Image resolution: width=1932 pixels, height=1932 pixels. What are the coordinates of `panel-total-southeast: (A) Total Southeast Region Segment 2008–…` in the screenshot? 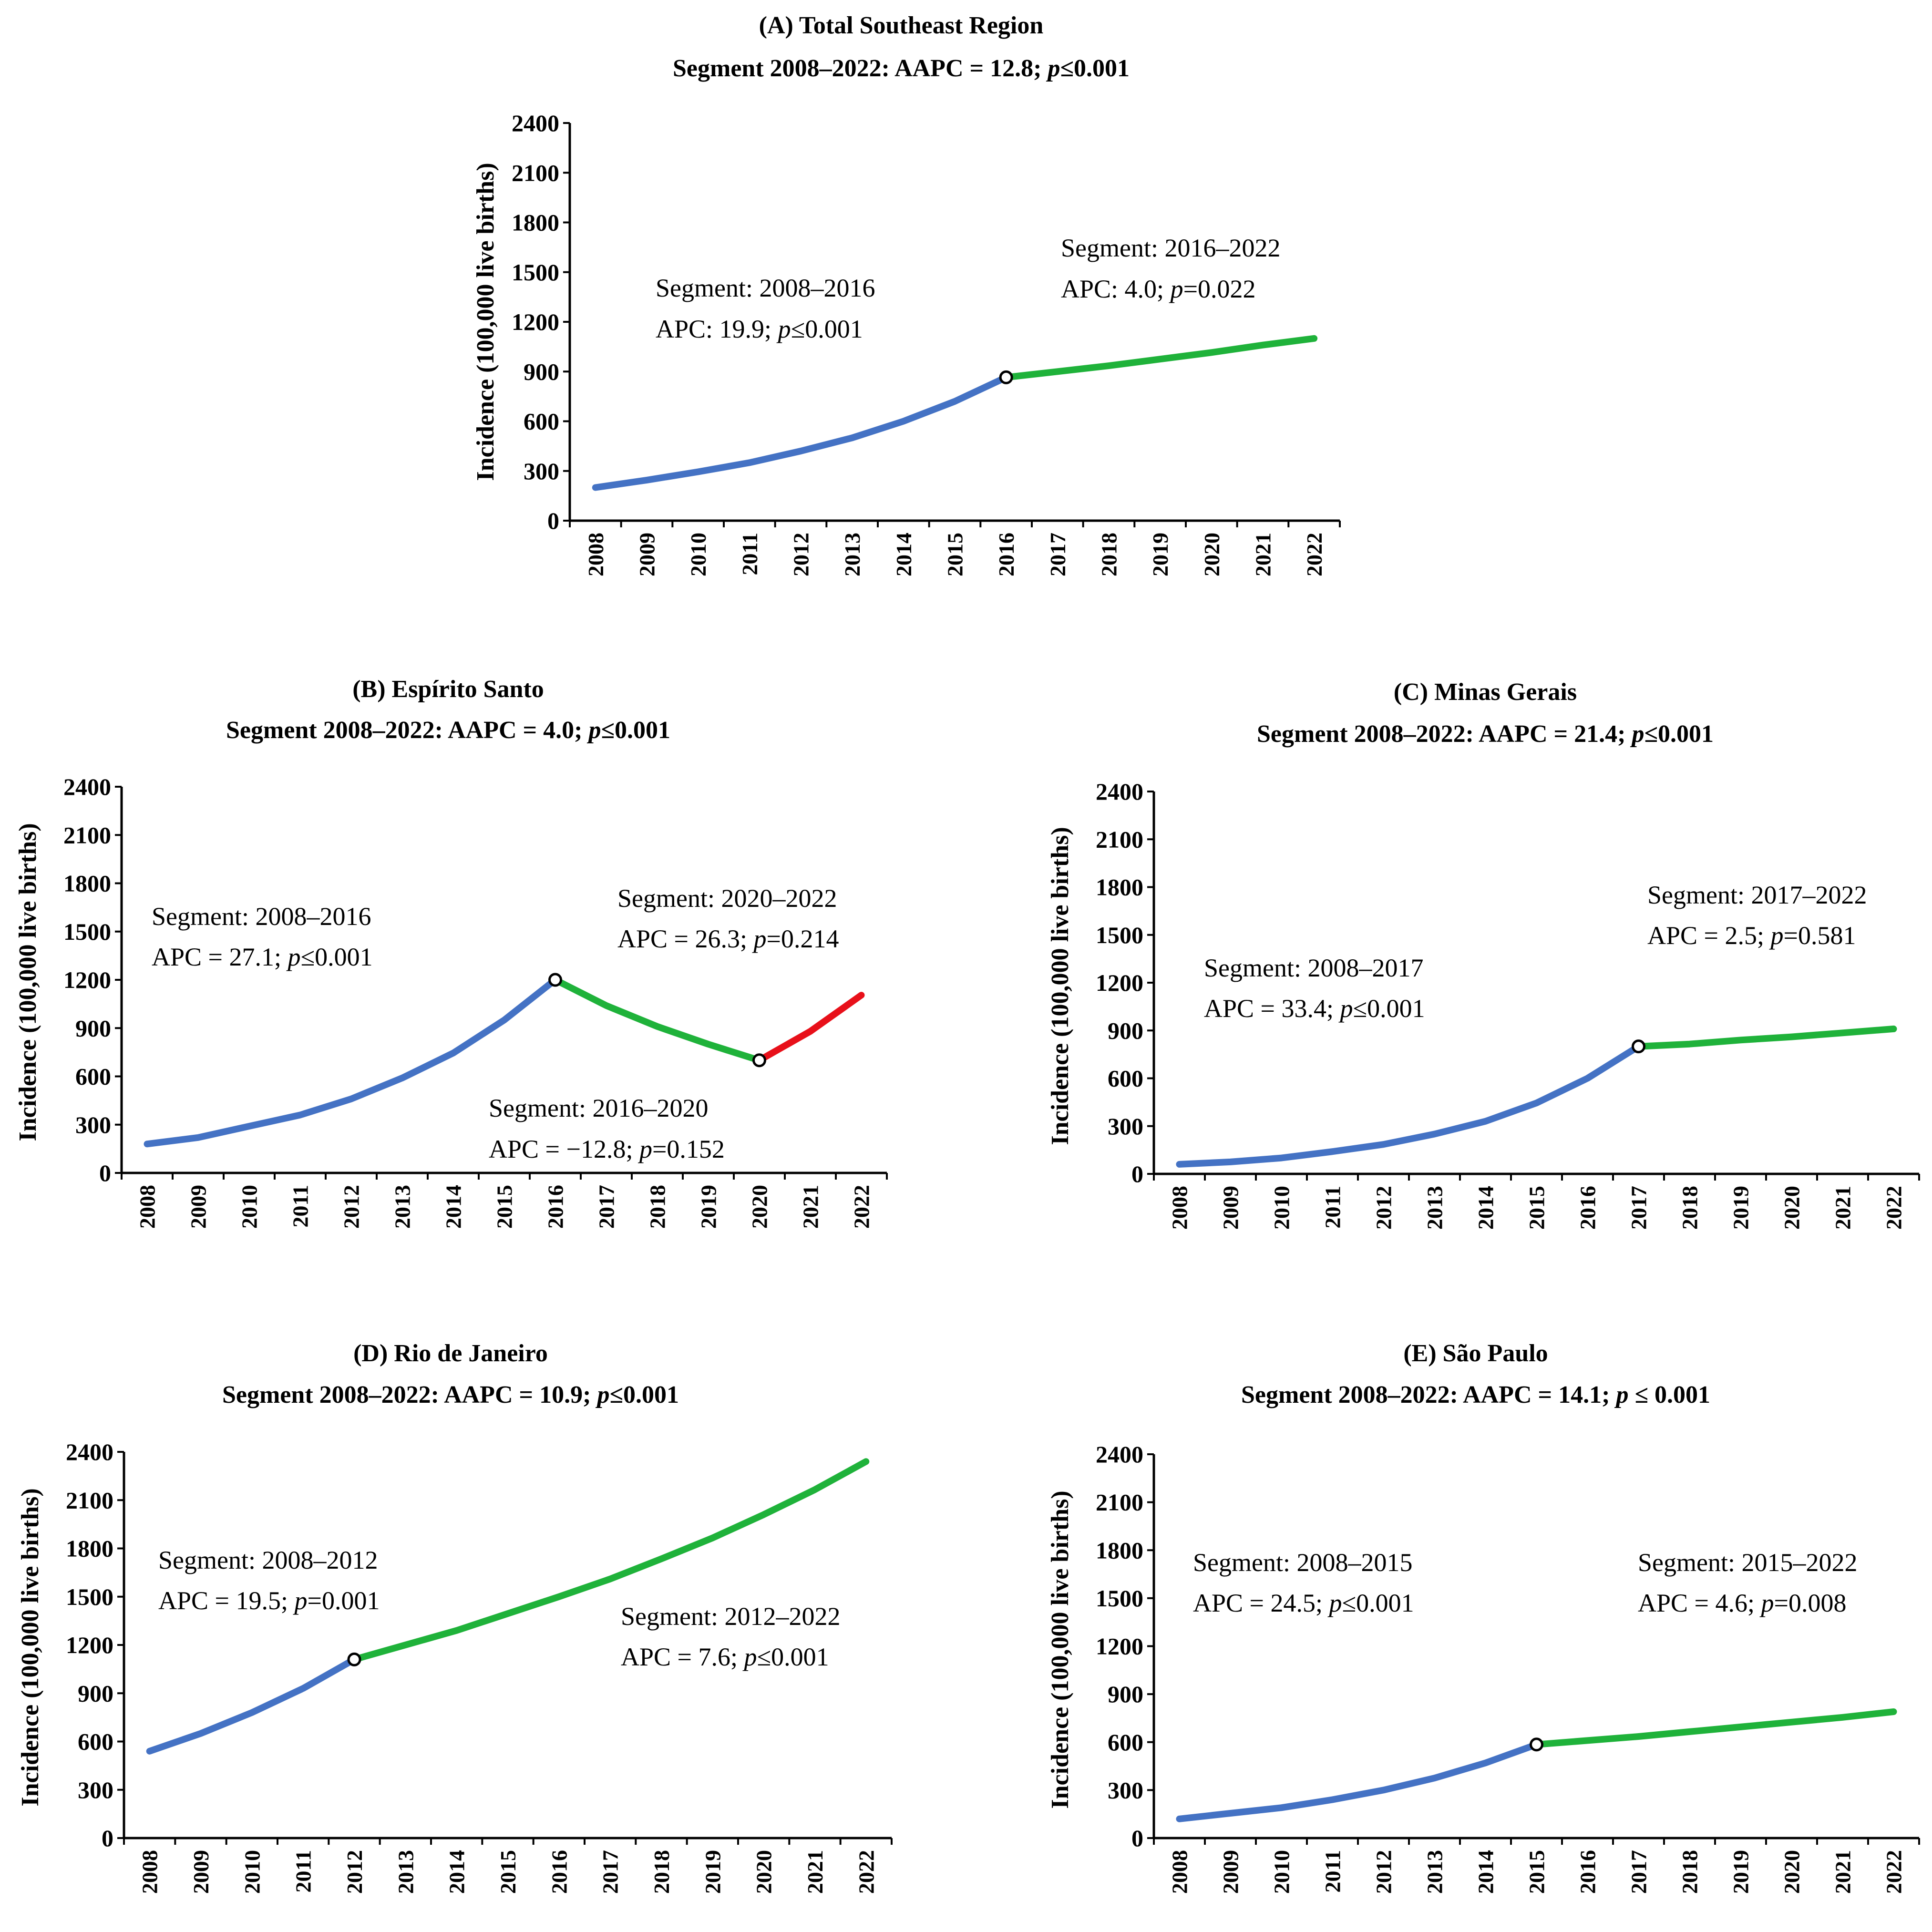 It's located at (906, 294).